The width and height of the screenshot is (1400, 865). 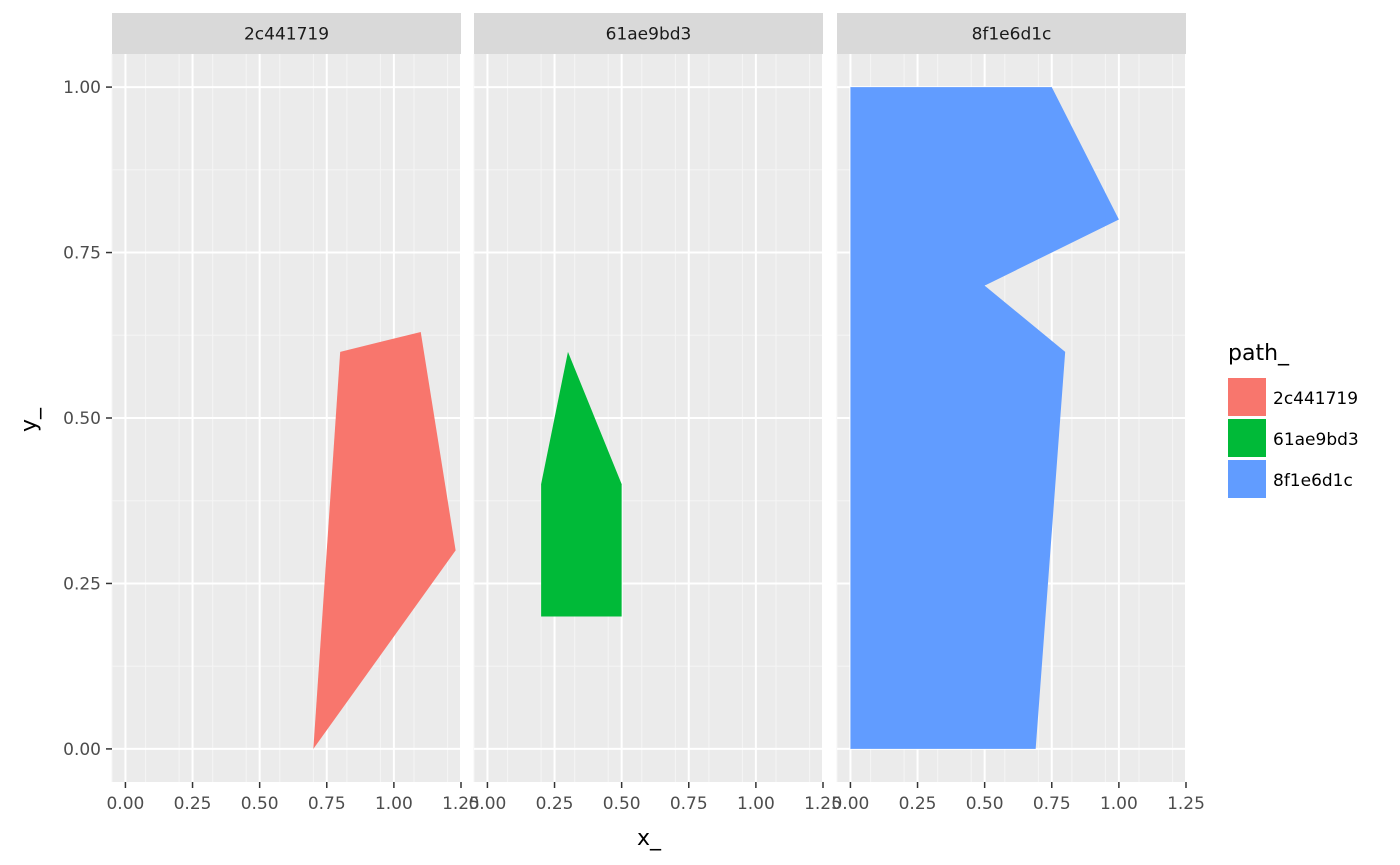 I want to click on facet-strip-label: 61ae9bd3, so click(x=649, y=35).